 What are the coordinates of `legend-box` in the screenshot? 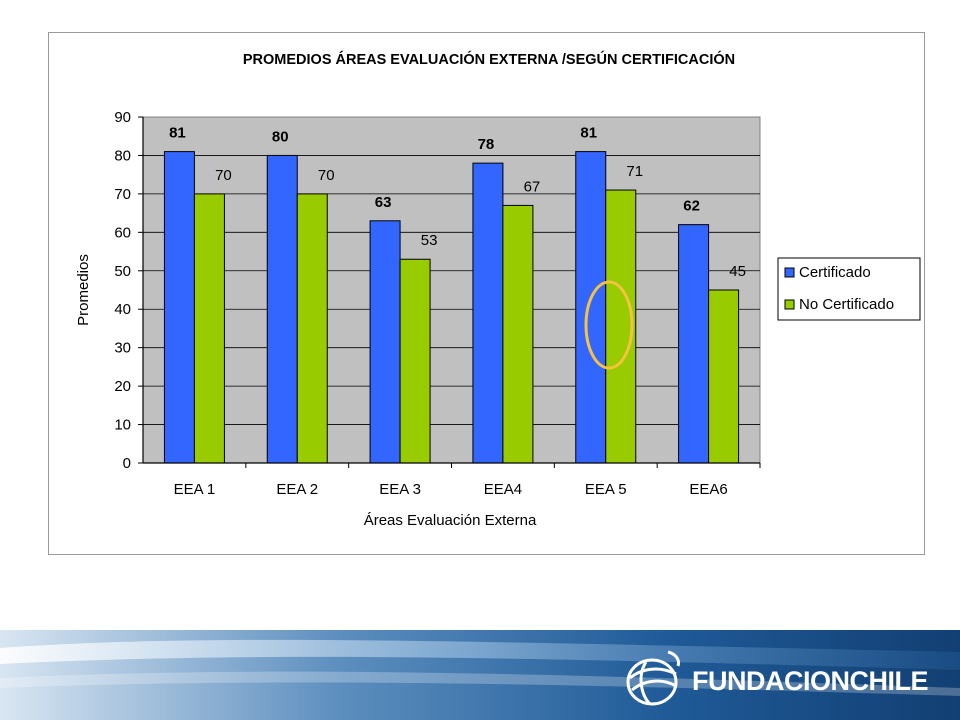 It's located at (849, 289).